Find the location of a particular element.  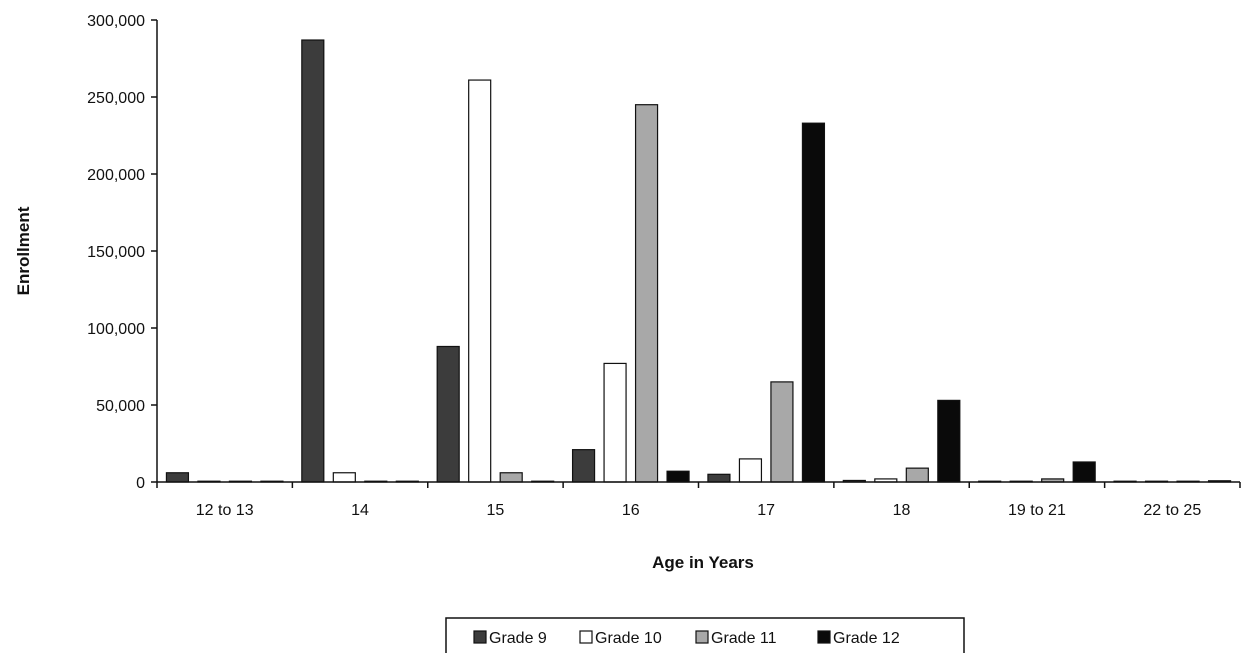

x-tick-label: 12 to 13 is located at coordinates (225, 510).